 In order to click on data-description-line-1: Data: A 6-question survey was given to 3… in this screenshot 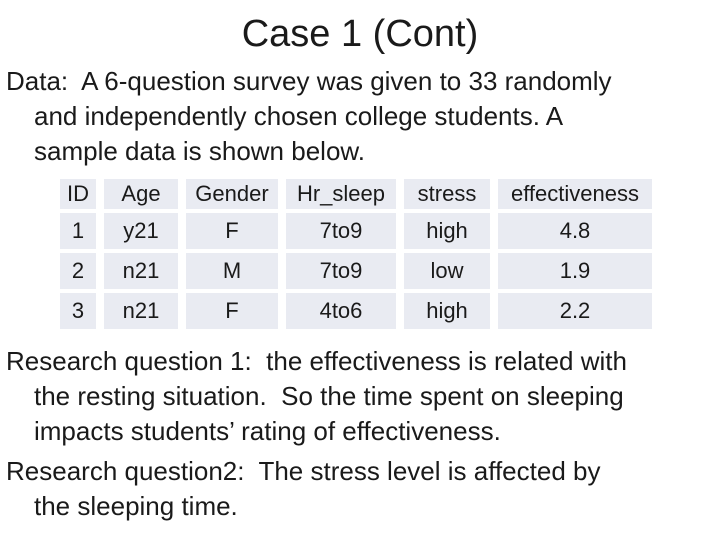, I will do `click(309, 81)`.